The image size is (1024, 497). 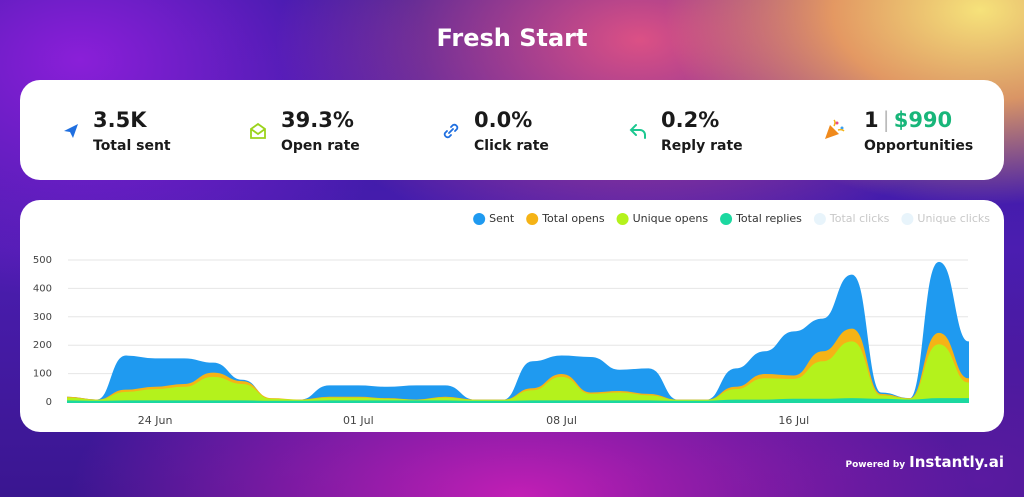 I want to click on stat-value: 1 | $990, so click(x=918, y=120).